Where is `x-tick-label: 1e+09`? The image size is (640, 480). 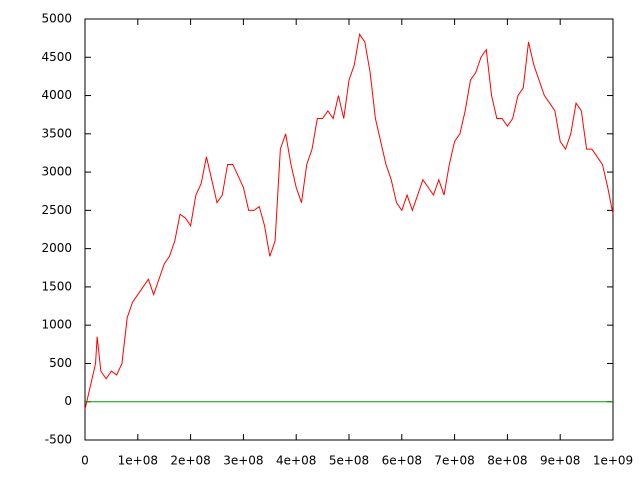 x-tick-label: 1e+09 is located at coordinates (613, 461).